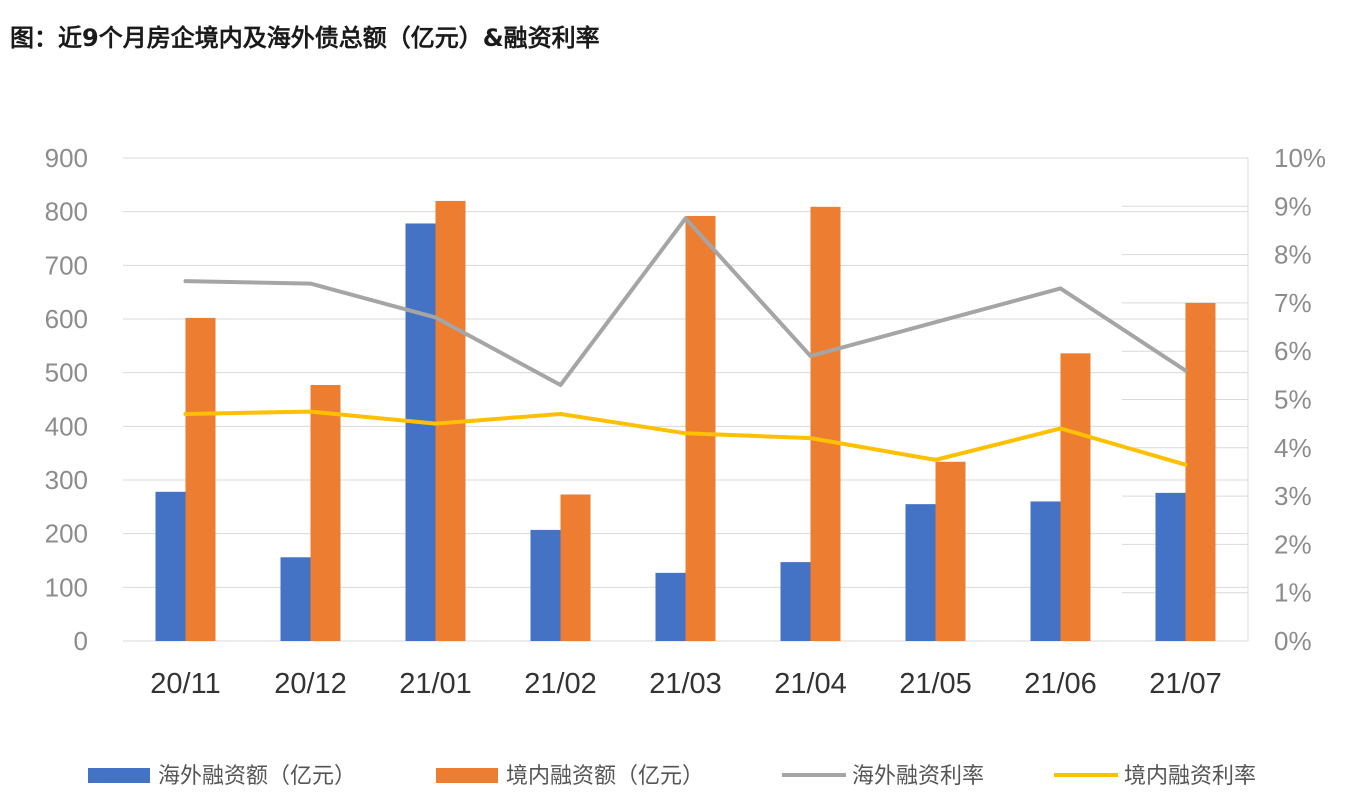 The height and width of the screenshot is (799, 1367). Describe the element at coordinates (257, 776) in the screenshot. I see `legend-label: 海外融资额（亿元）` at that location.